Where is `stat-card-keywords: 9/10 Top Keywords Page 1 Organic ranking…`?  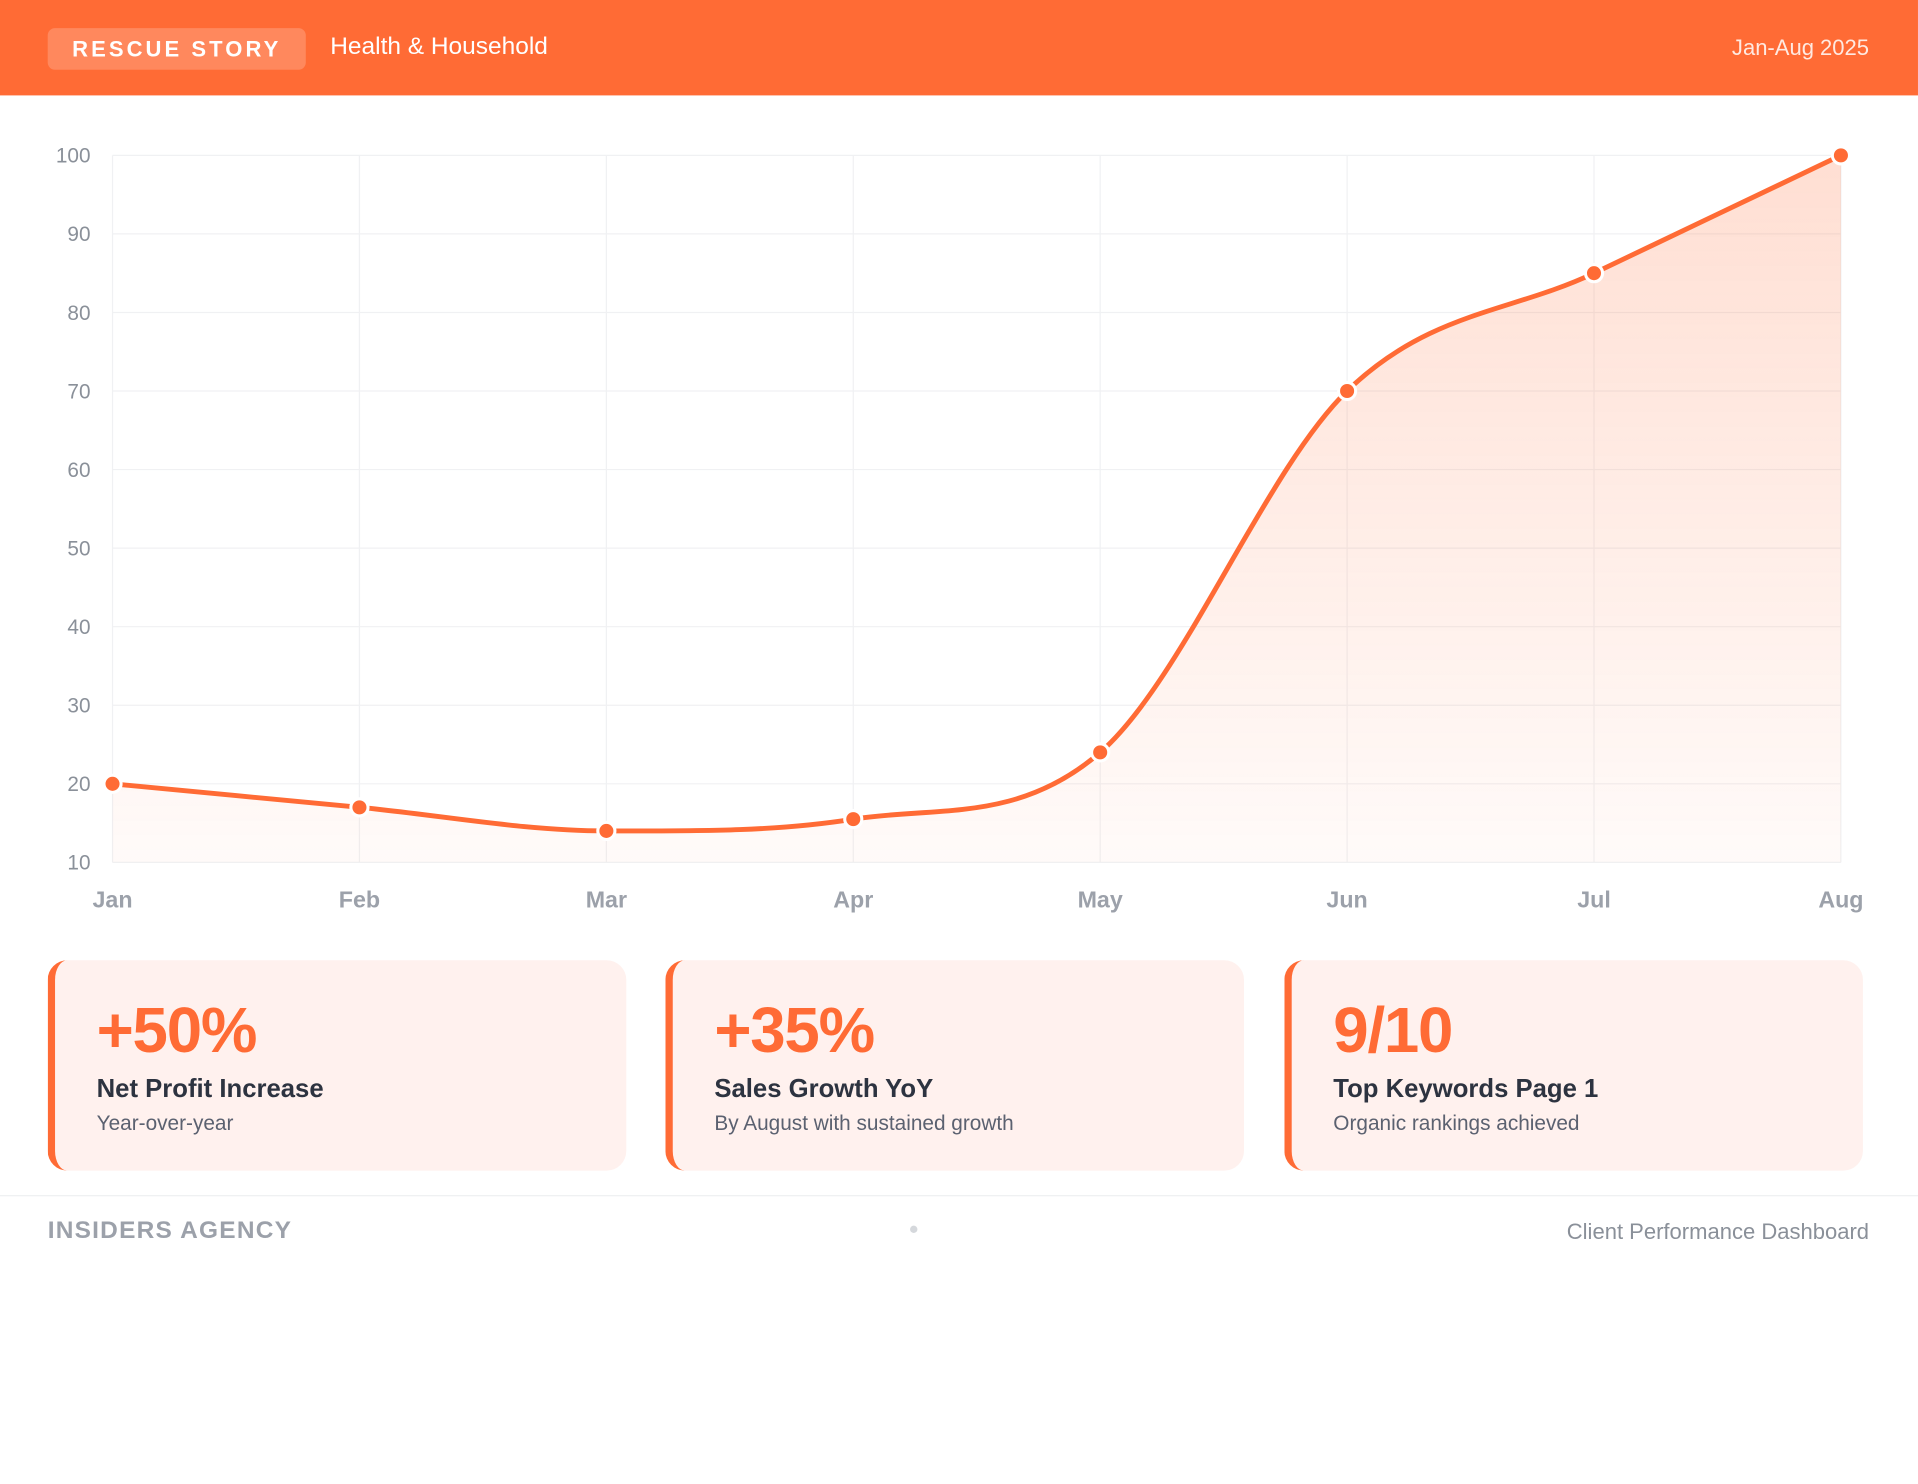 stat-card-keywords: 9/10 Top Keywords Page 1 Organic ranking… is located at coordinates (1573, 1065).